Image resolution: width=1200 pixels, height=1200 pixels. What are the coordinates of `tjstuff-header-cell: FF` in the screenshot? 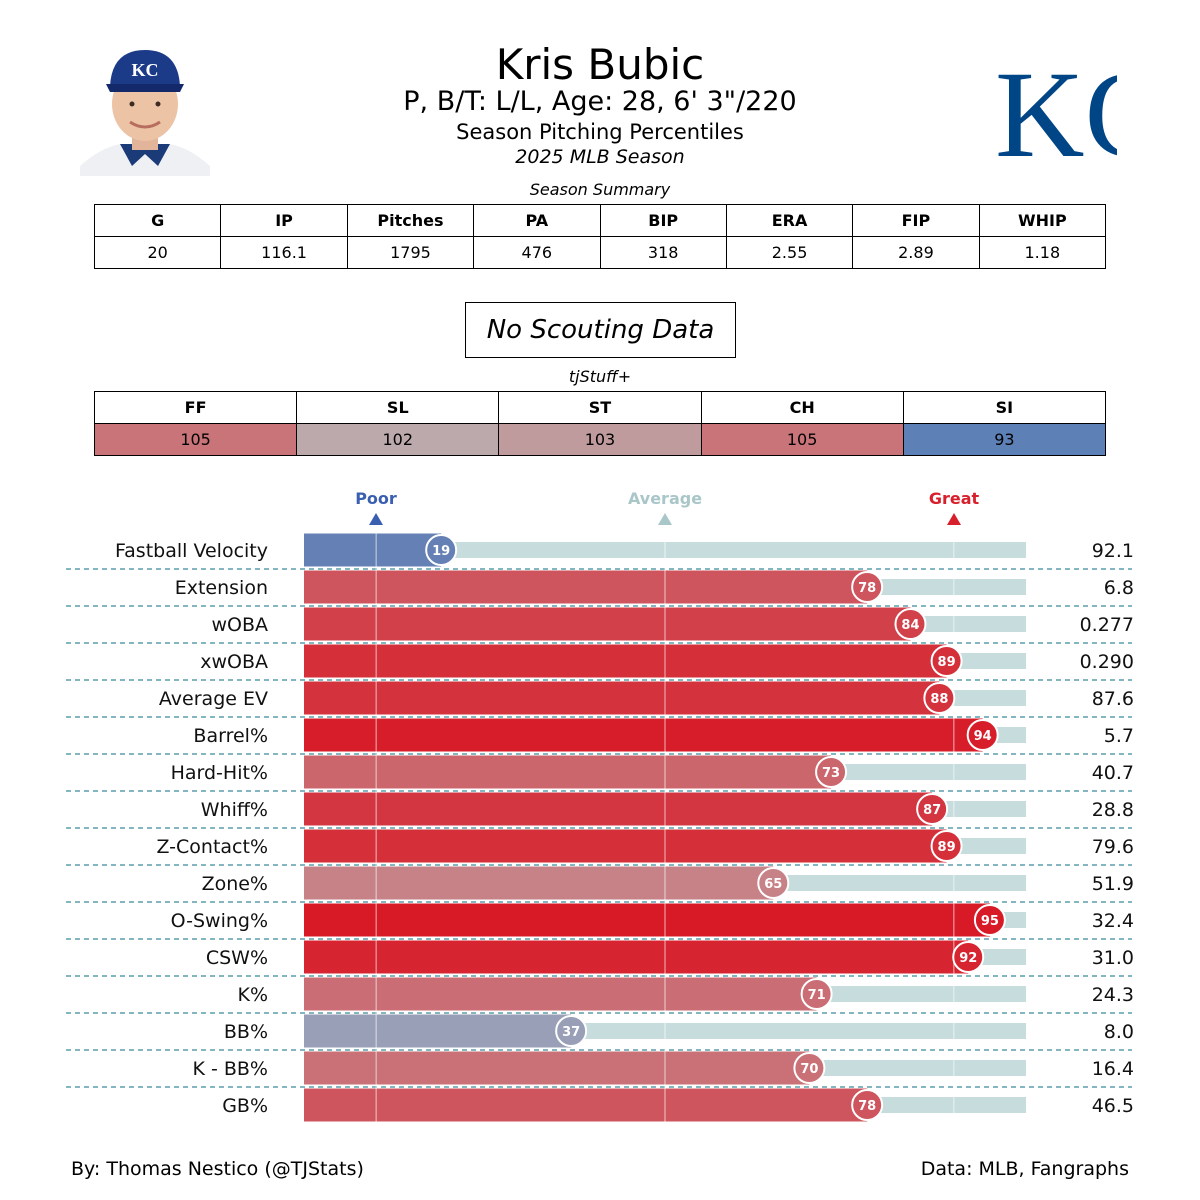 It's located at (195, 407).